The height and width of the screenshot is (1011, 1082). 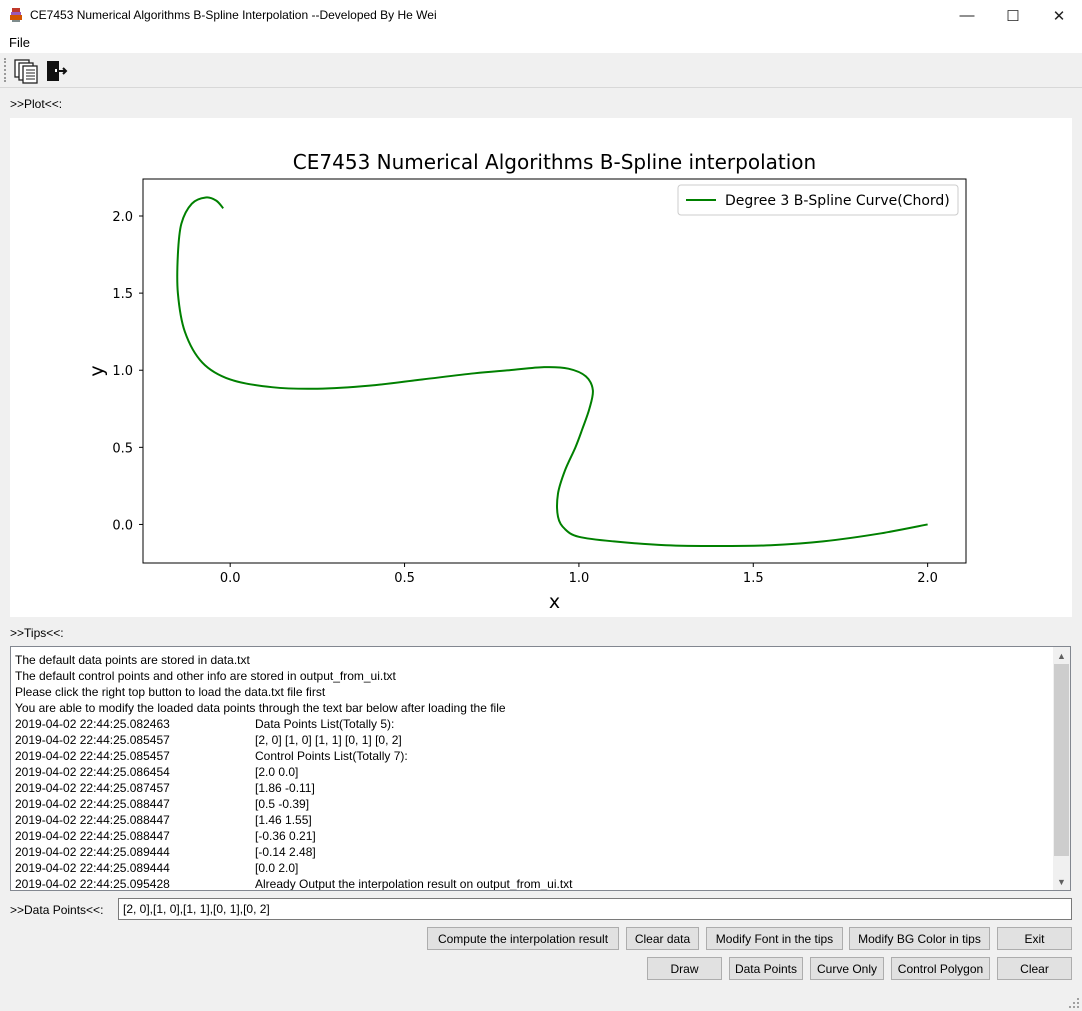 I want to click on plot-section-label: >>Plot<<:, so click(x=36, y=104).